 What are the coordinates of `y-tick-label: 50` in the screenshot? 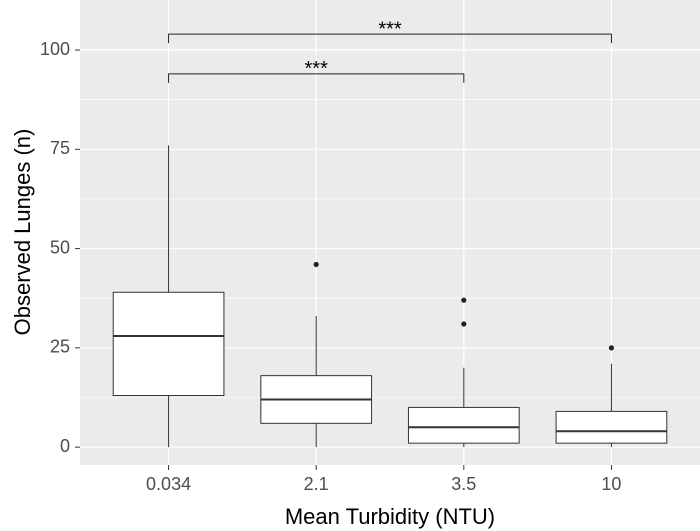 It's located at (60, 247).